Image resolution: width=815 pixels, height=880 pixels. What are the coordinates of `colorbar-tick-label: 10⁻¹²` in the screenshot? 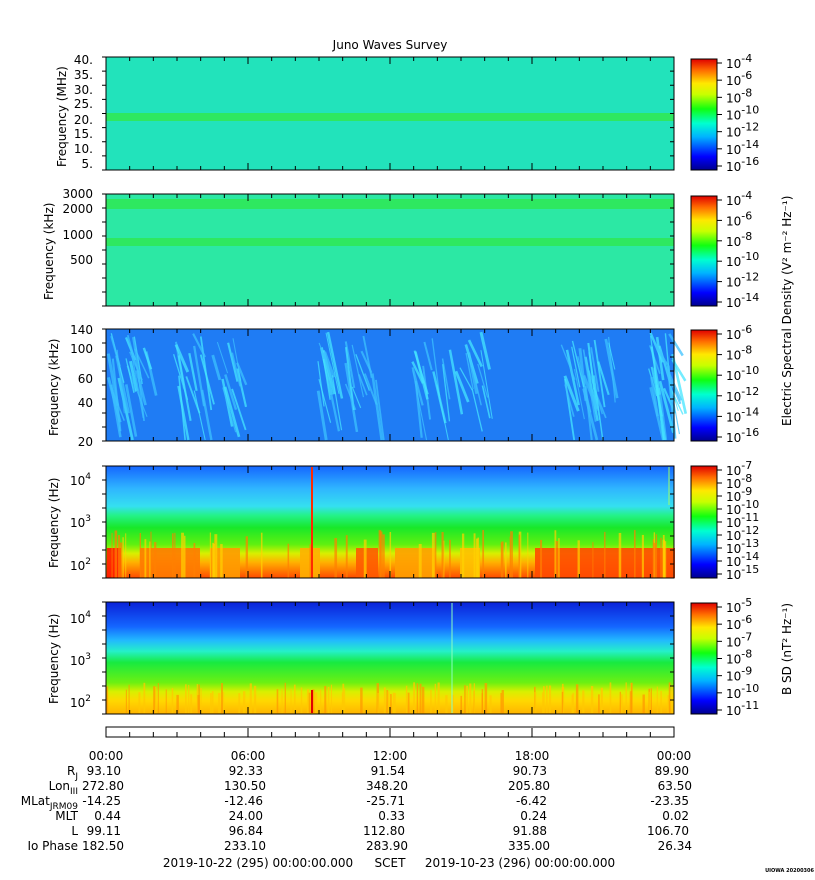 It's located at (742, 533).